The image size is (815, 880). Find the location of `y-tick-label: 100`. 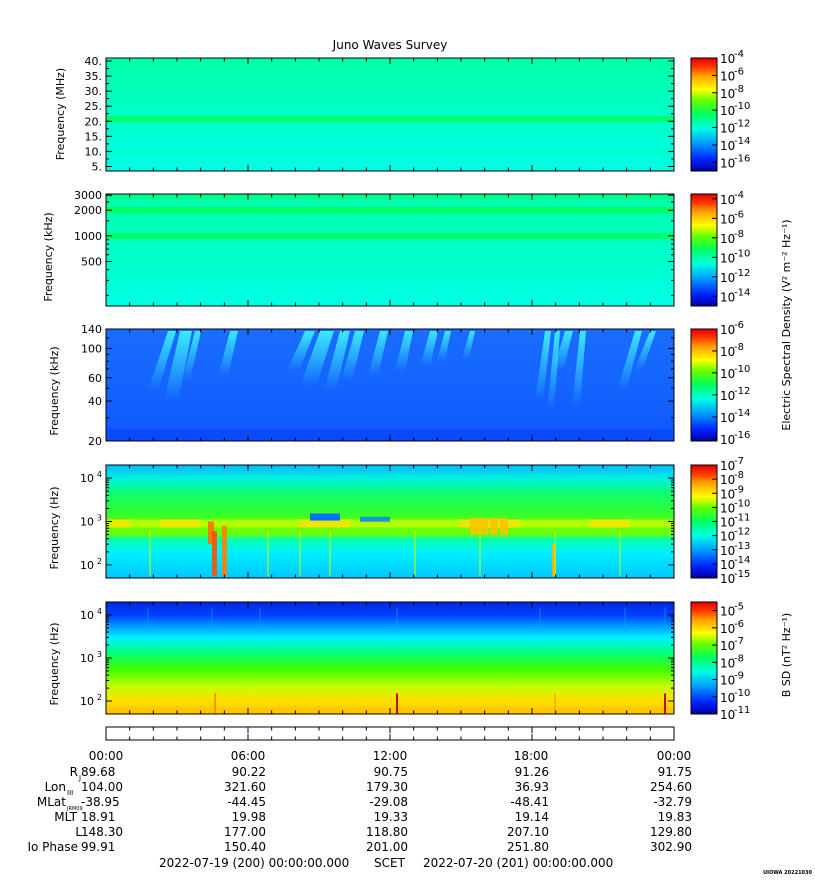

y-tick-label: 100 is located at coordinates (91, 348).